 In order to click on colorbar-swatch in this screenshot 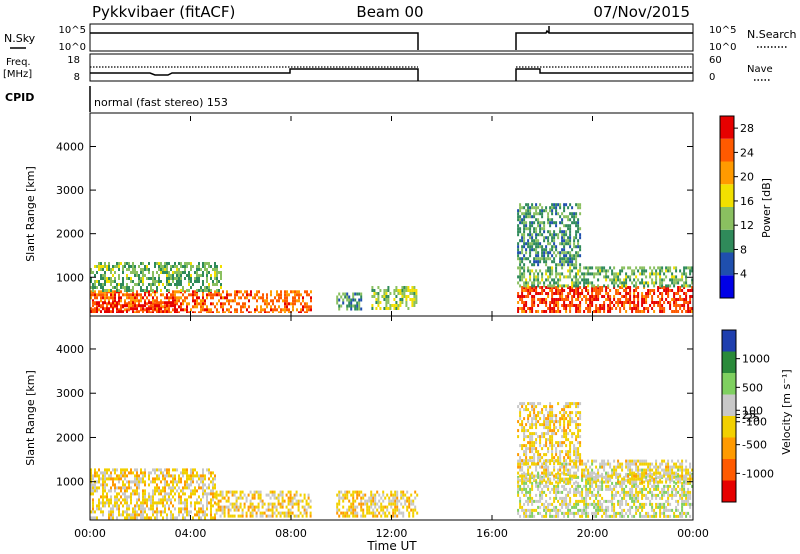, I will do `click(727, 218)`.